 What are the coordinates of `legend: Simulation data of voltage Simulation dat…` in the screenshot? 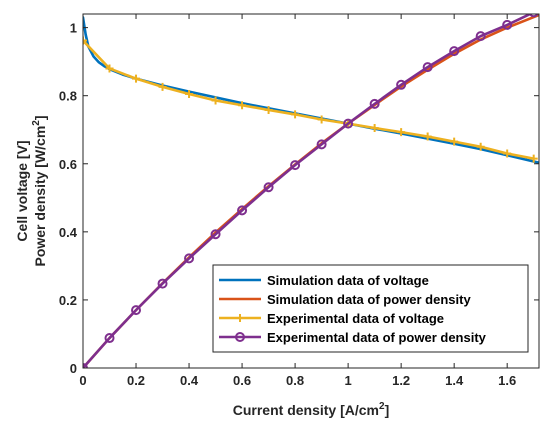 It's located at (370, 308).